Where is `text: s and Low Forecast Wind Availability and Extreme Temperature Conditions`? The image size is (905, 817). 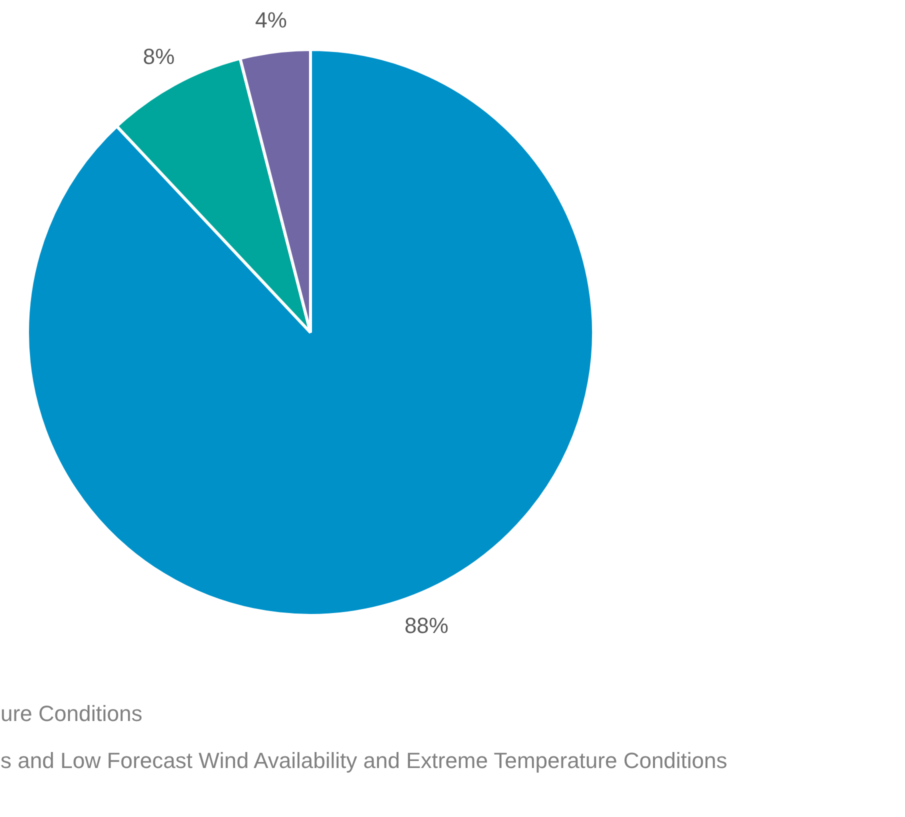
text: s and Low Forecast Wind Availability and Extreme Temperature Conditions is located at coordinates (364, 760).